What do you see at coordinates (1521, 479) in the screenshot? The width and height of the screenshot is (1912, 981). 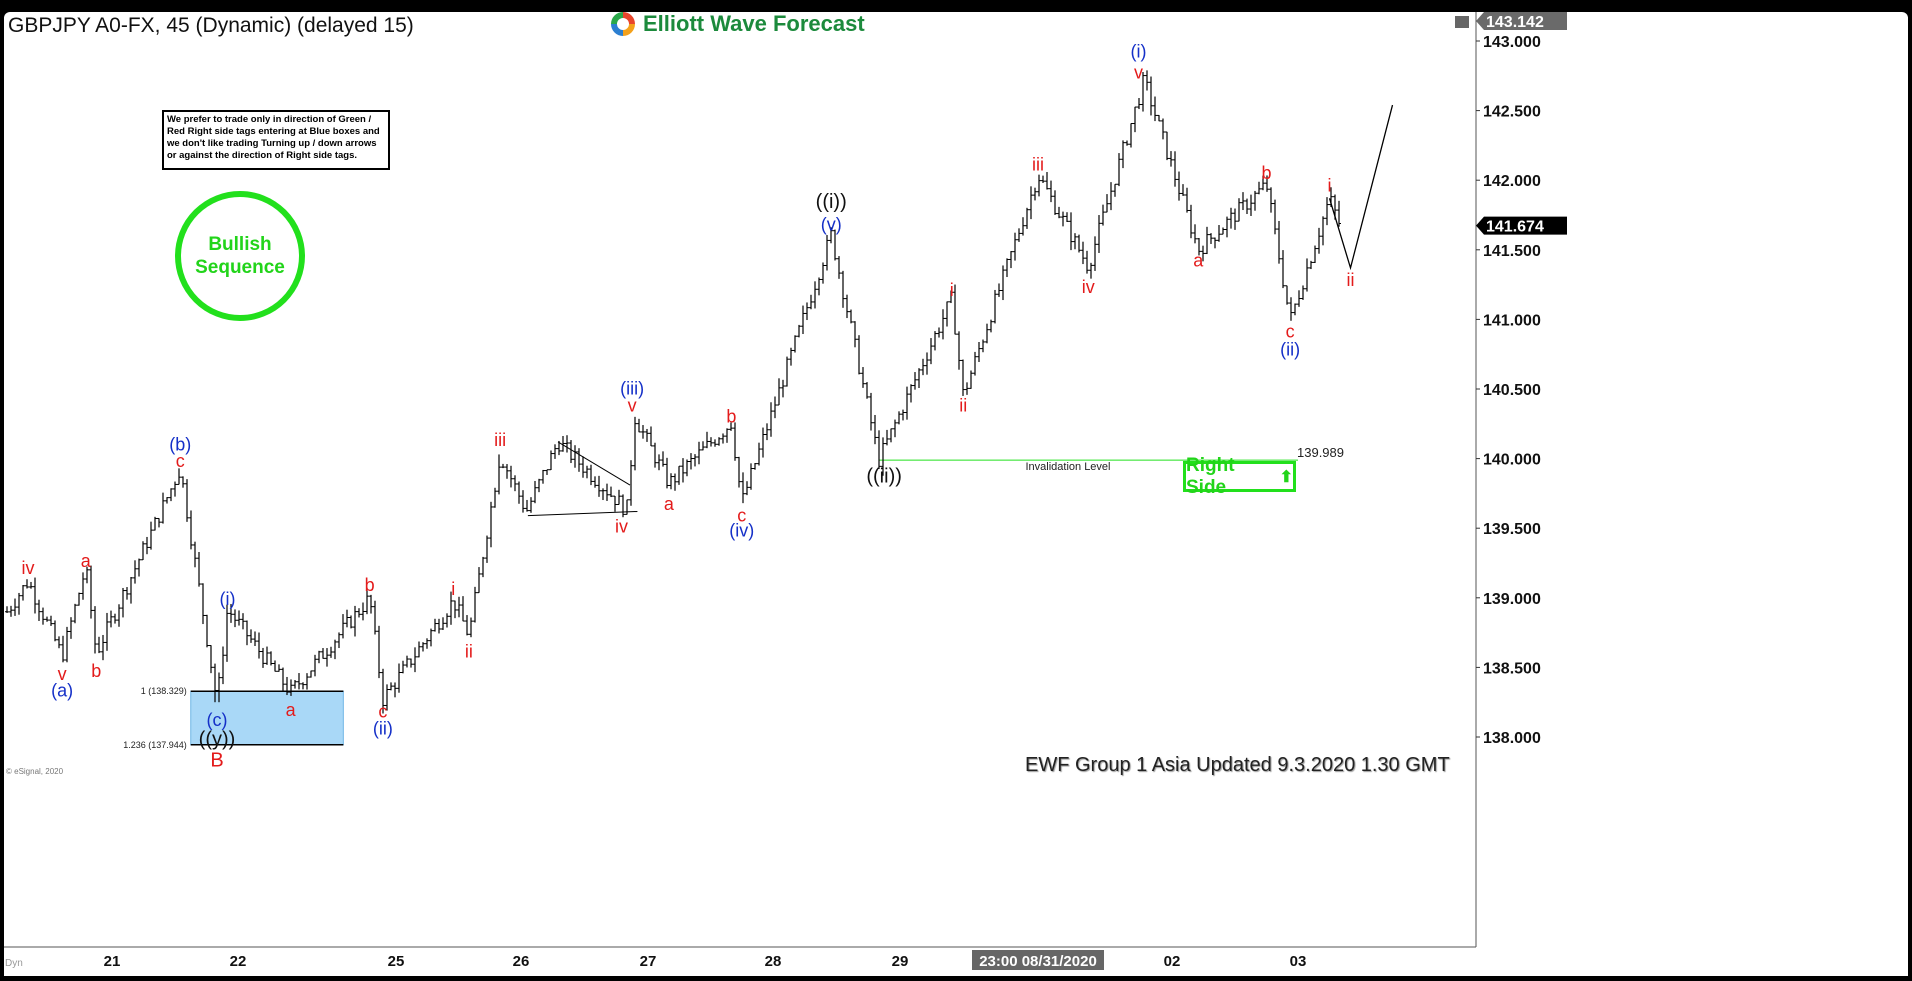 I see `price-axis` at bounding box center [1521, 479].